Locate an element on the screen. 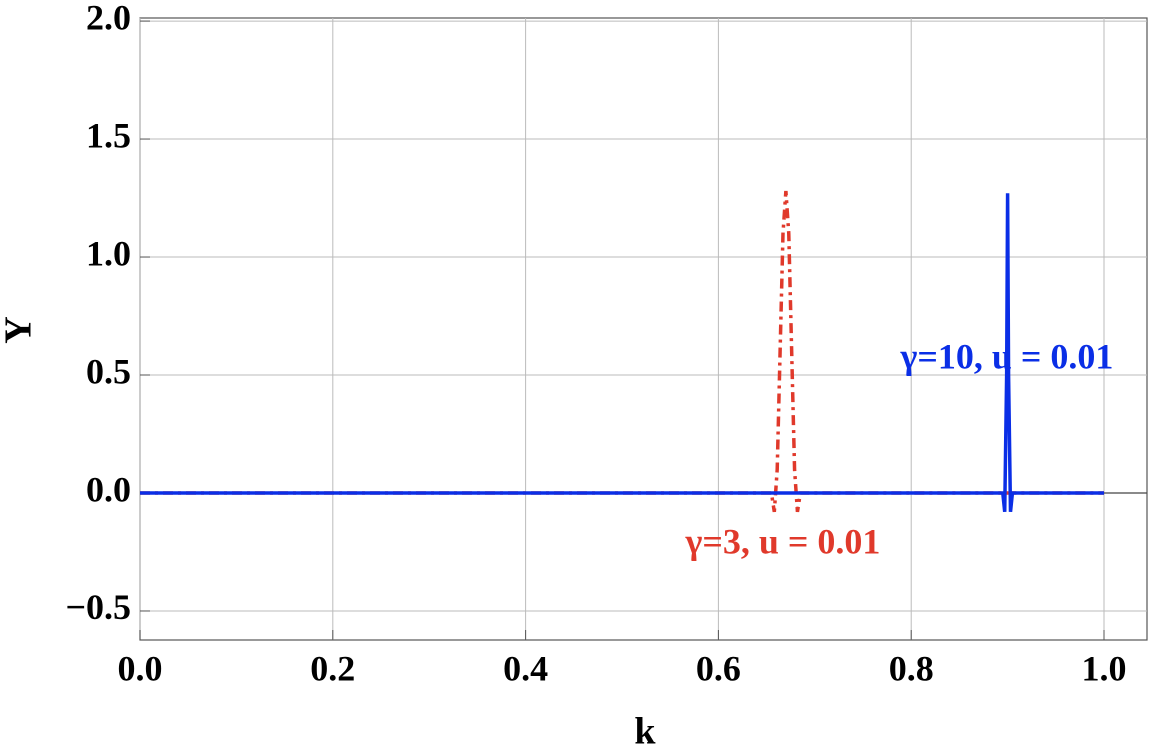  y-axis-label: Υ is located at coordinates (20, 329).